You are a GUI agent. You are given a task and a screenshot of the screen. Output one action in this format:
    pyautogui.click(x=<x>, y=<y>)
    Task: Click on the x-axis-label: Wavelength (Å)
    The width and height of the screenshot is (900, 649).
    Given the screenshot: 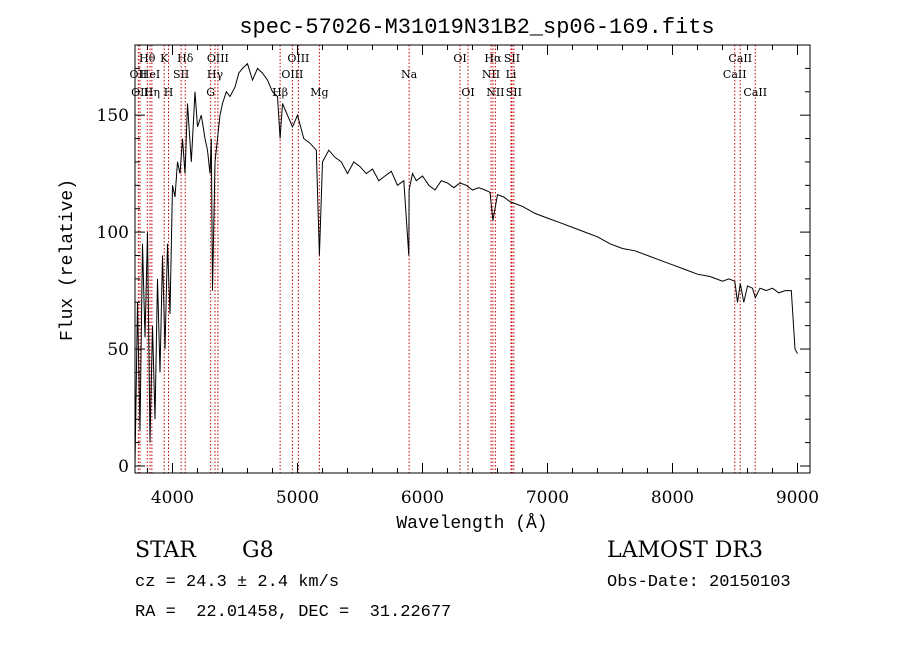 What is the action you would take?
    pyautogui.click(x=471, y=523)
    